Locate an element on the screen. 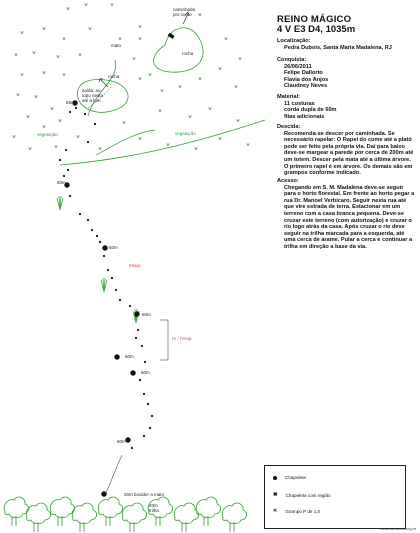 The image size is (420, 533). label-60m-f: 60m is located at coordinates (121, 441).